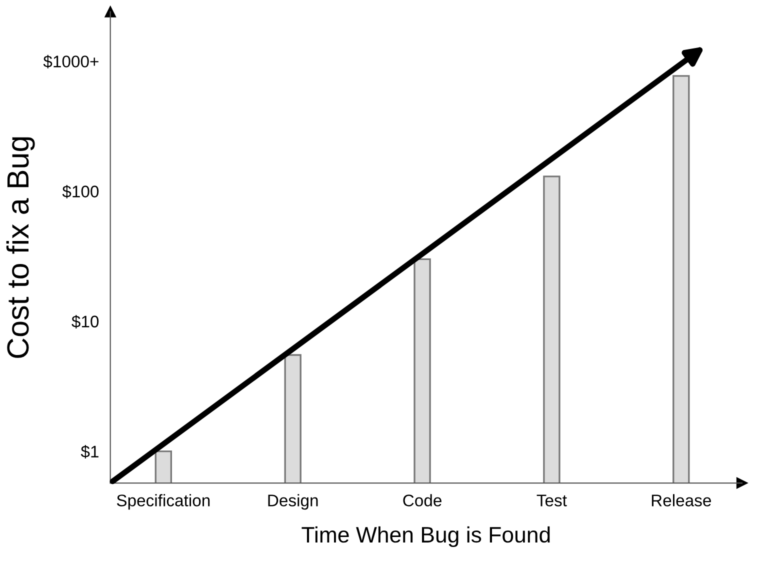 This screenshot has height=561, width=761. What do you see at coordinates (163, 502) in the screenshot?
I see `x-tick-label: Specification` at bounding box center [163, 502].